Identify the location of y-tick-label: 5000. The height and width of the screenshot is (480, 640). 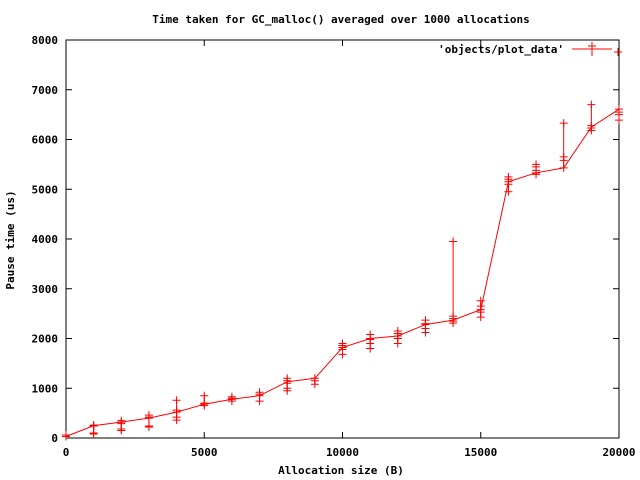
(45, 189).